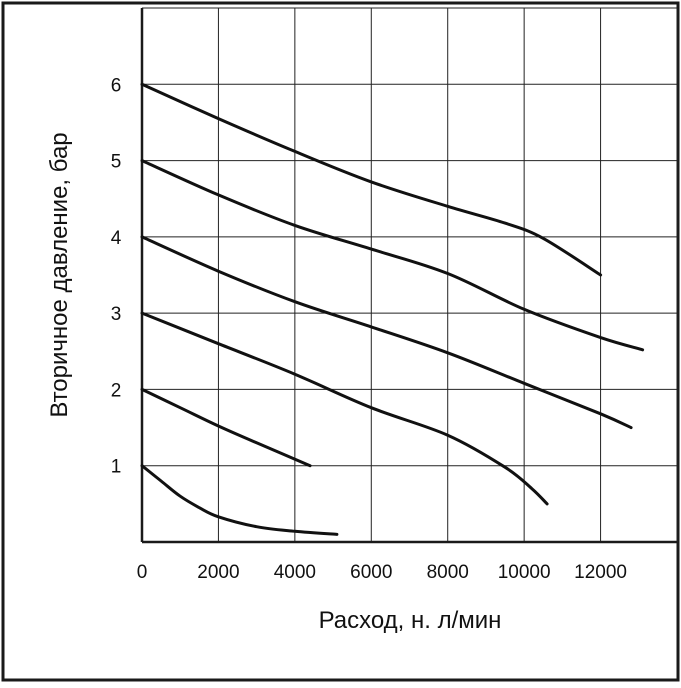 This screenshot has height=688, width=681. Describe the element at coordinates (600, 572) in the screenshot. I see `x-tick-label: 12000` at that location.